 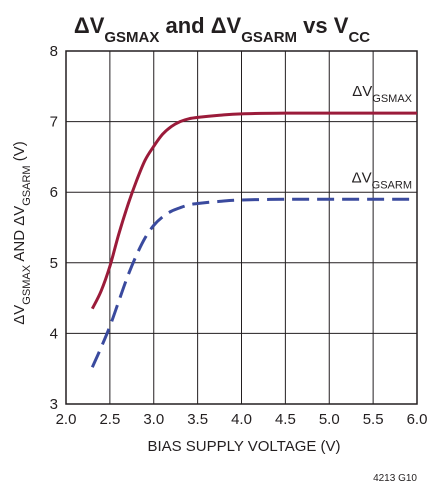 What do you see at coordinates (243, 446) in the screenshot?
I see `x-axis-label: BIAS SUPPLY VOLTAGE (V)` at bounding box center [243, 446].